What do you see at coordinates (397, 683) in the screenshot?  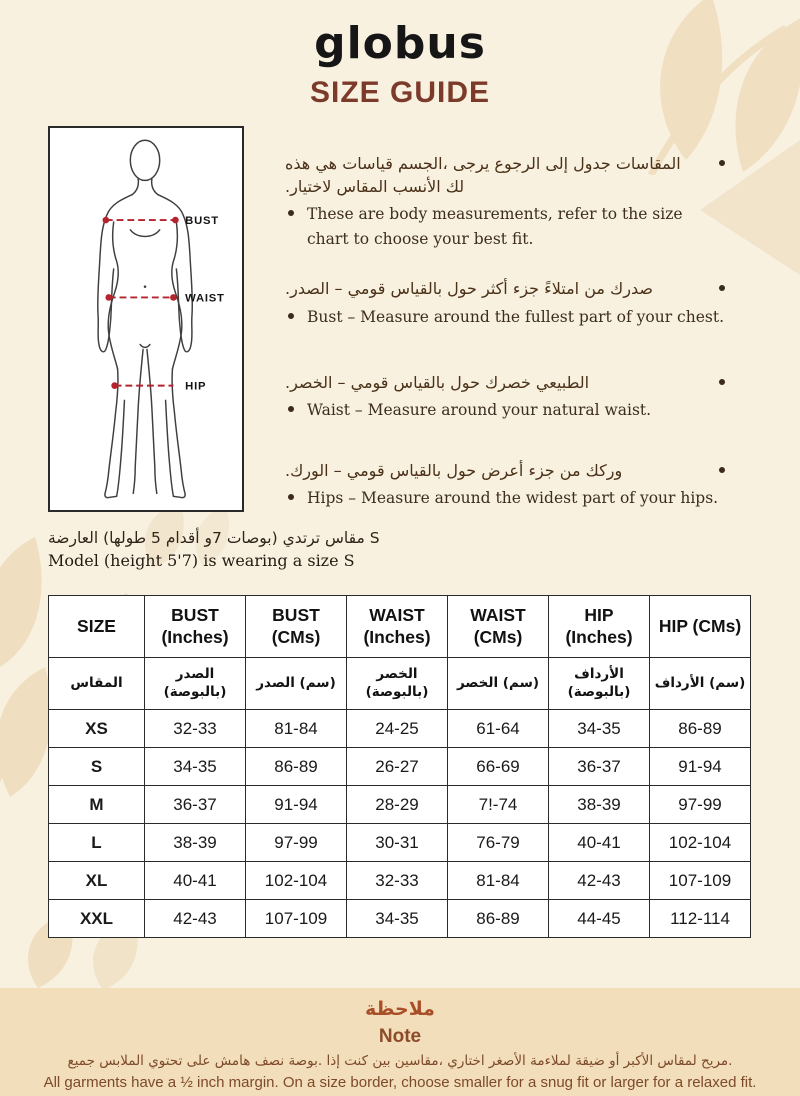 I see `col-header-waist-in-ar: الخصر (بالبوصة)` at bounding box center [397, 683].